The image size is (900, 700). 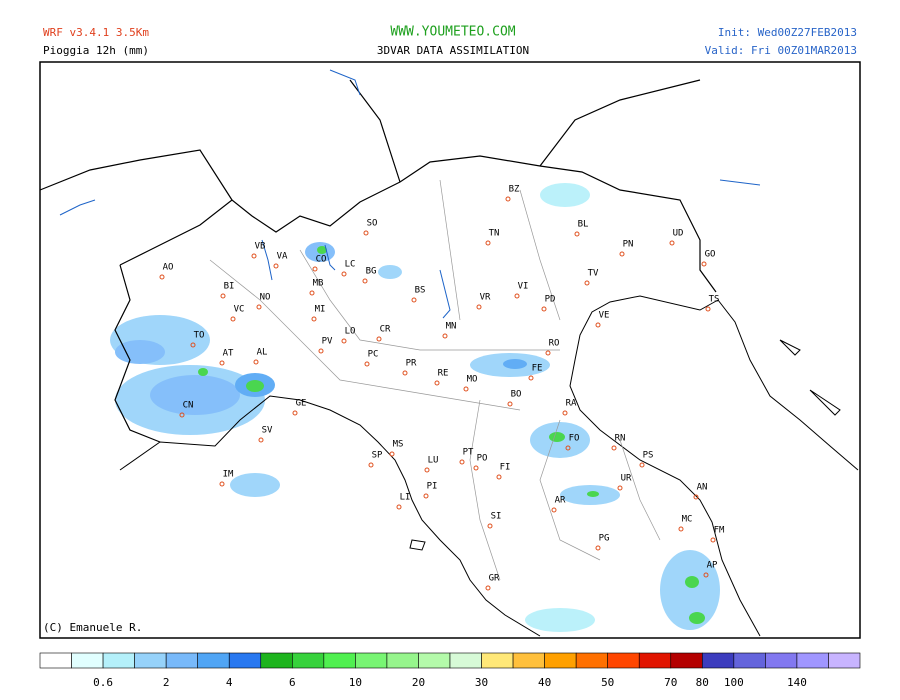 What do you see at coordinates (481, 682) in the screenshot?
I see `colorbar-label: 30` at bounding box center [481, 682].